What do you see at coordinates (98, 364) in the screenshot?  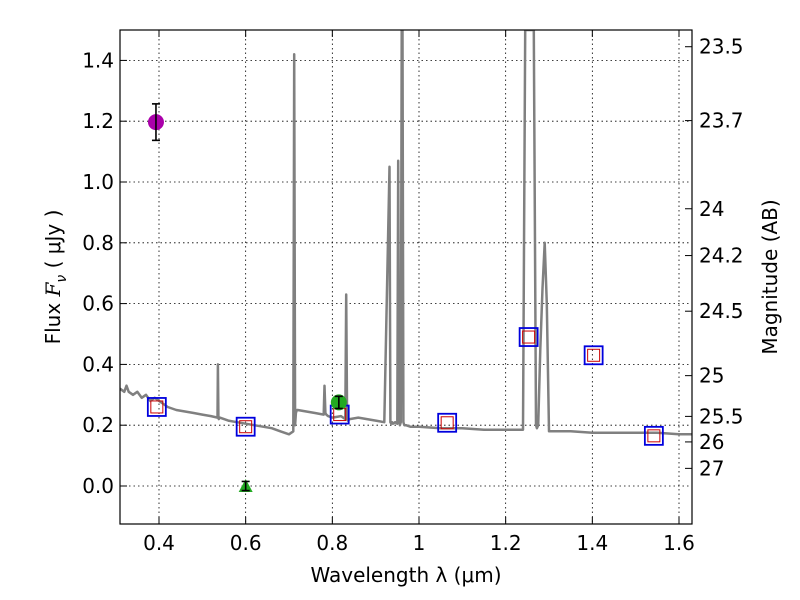 I see `y-tick-label: 0.4` at bounding box center [98, 364].